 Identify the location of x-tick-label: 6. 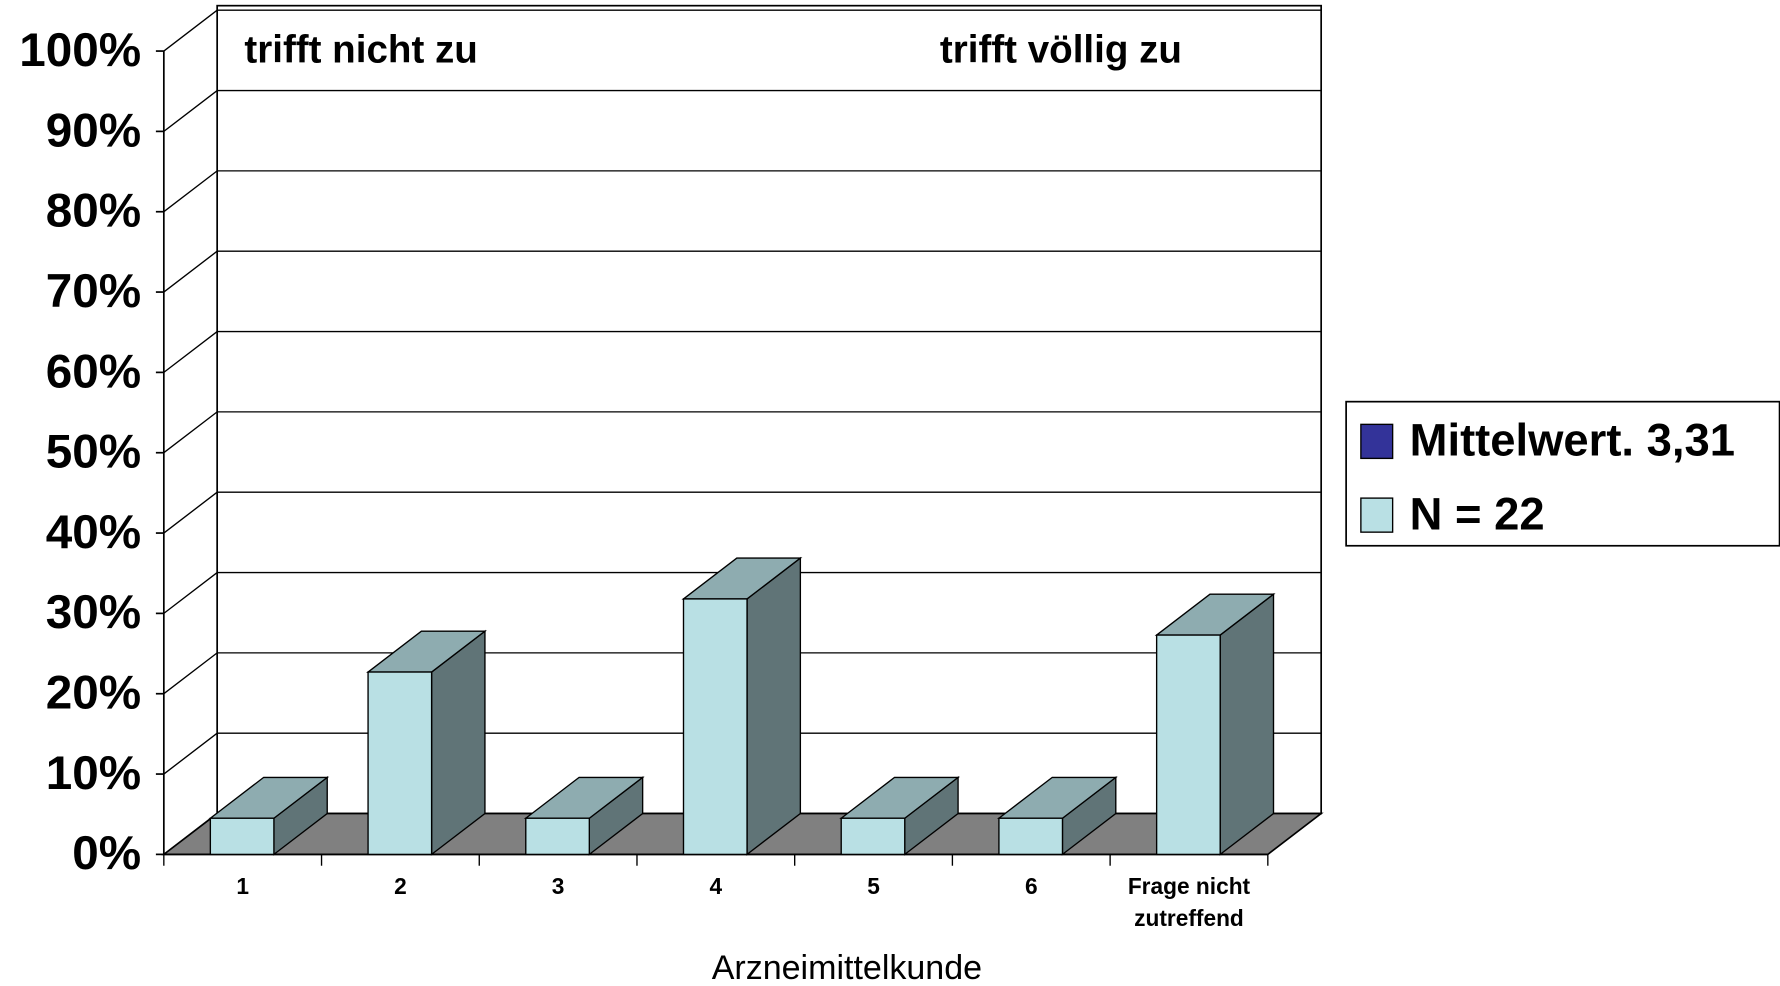
(1031, 887).